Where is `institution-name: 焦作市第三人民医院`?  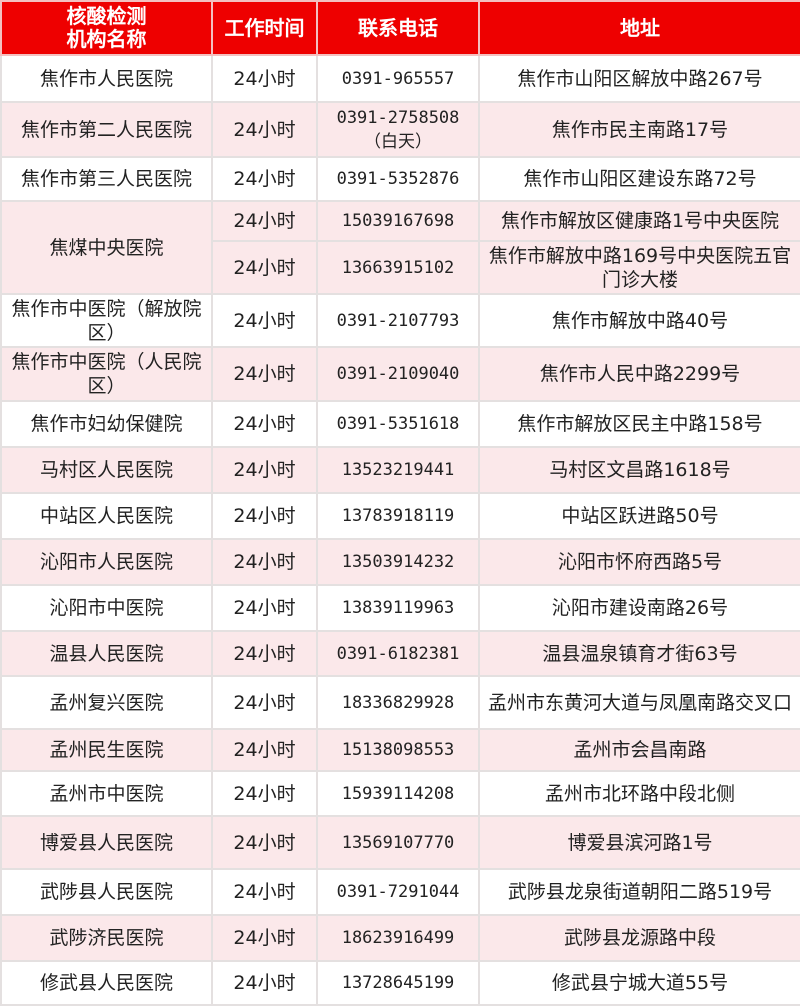 institution-name: 焦作市第三人民医院 is located at coordinates (106, 179).